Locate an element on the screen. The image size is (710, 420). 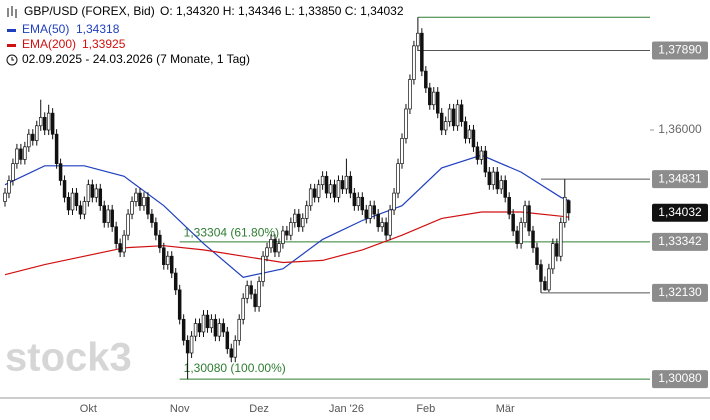
fib-label: 1,30080 (100.00%) is located at coordinates (235, 368).